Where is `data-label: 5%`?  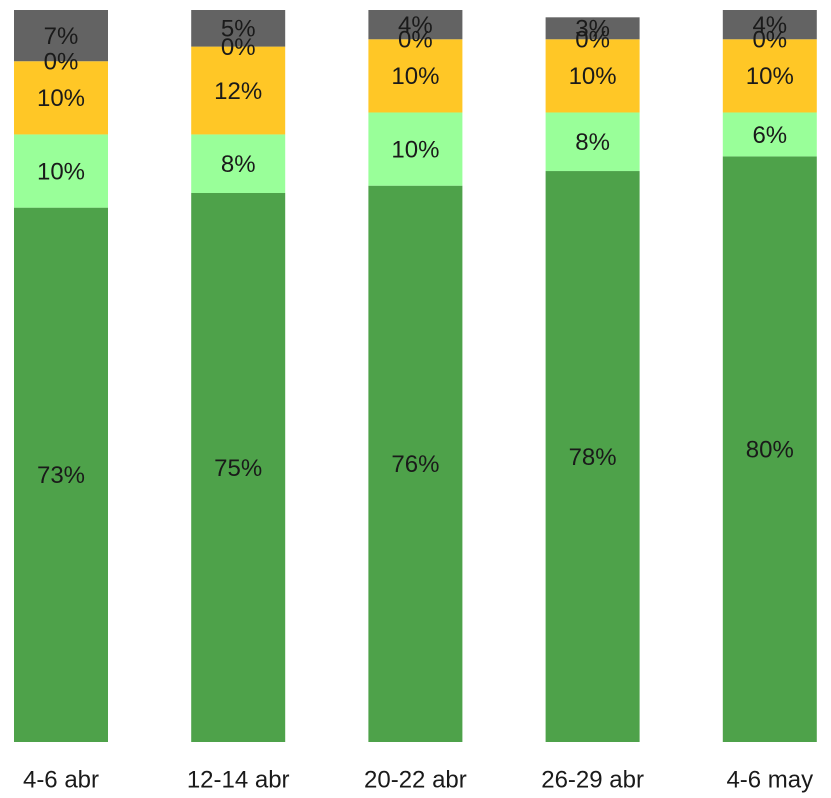
data-label: 5% is located at coordinates (238, 29).